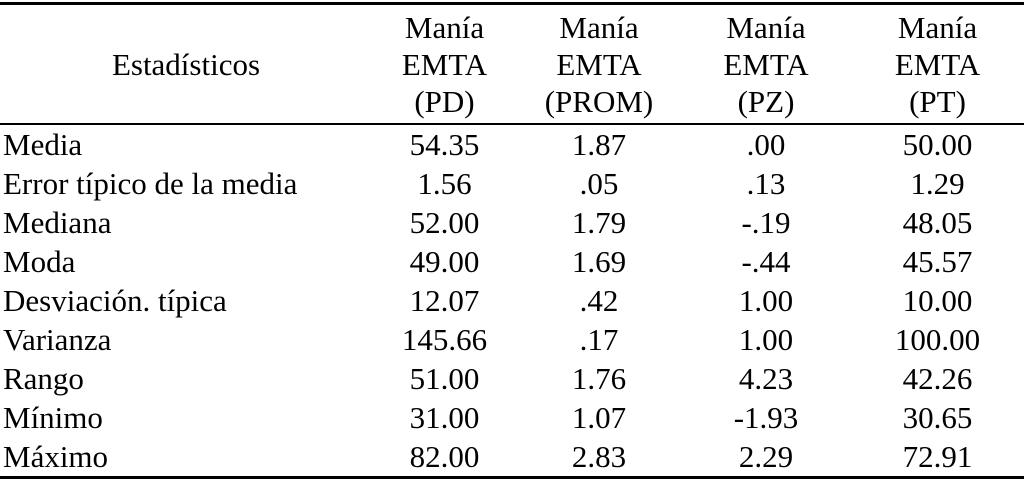 The width and height of the screenshot is (1024, 479). Describe the element at coordinates (444, 417) in the screenshot. I see `cell-pd: 31.00` at that location.